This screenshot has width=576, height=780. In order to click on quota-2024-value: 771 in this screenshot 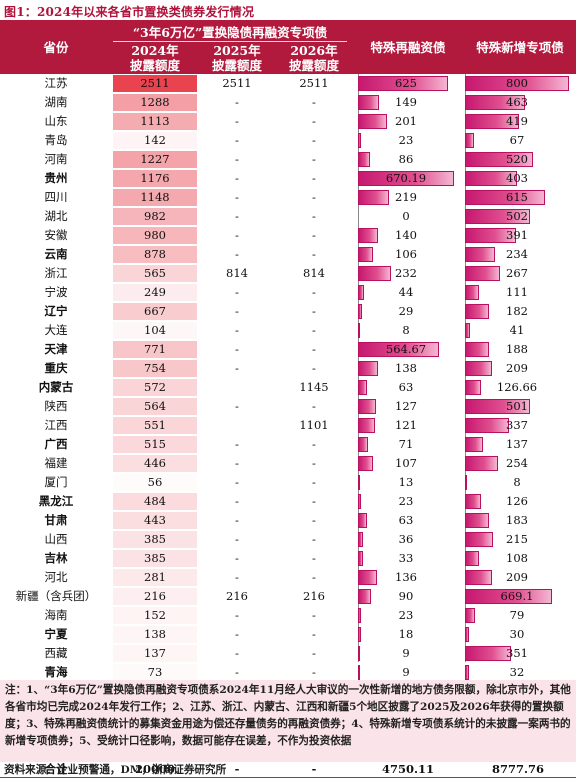, I will do `click(155, 349)`.